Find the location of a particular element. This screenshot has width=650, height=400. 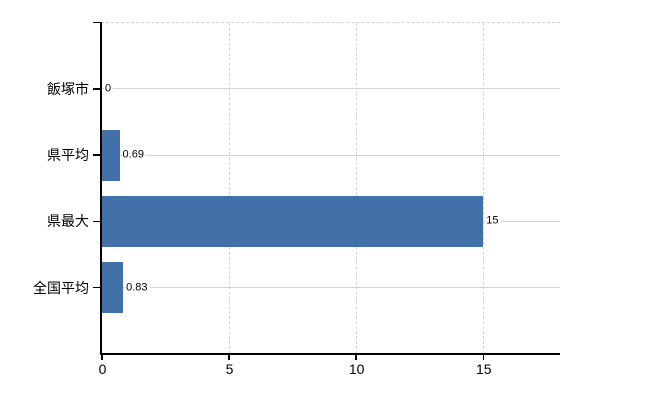

x-tick-label: 10 is located at coordinates (356, 369).